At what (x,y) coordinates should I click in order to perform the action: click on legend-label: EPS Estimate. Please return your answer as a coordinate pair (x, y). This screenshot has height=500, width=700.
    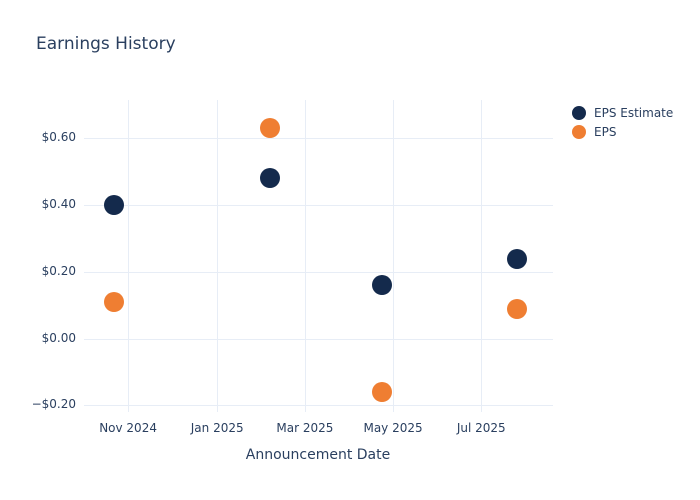
    Looking at the image, I should click on (634, 112).